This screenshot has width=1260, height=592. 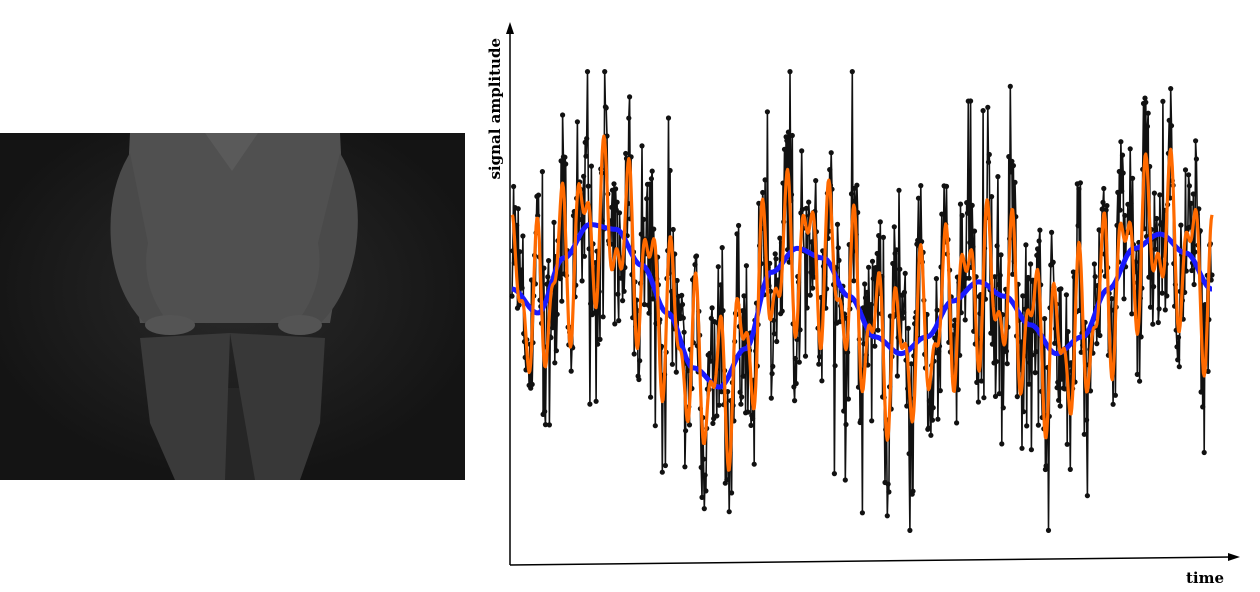 What do you see at coordinates (1205, 578) in the screenshot?
I see `x-axis-label: time` at bounding box center [1205, 578].